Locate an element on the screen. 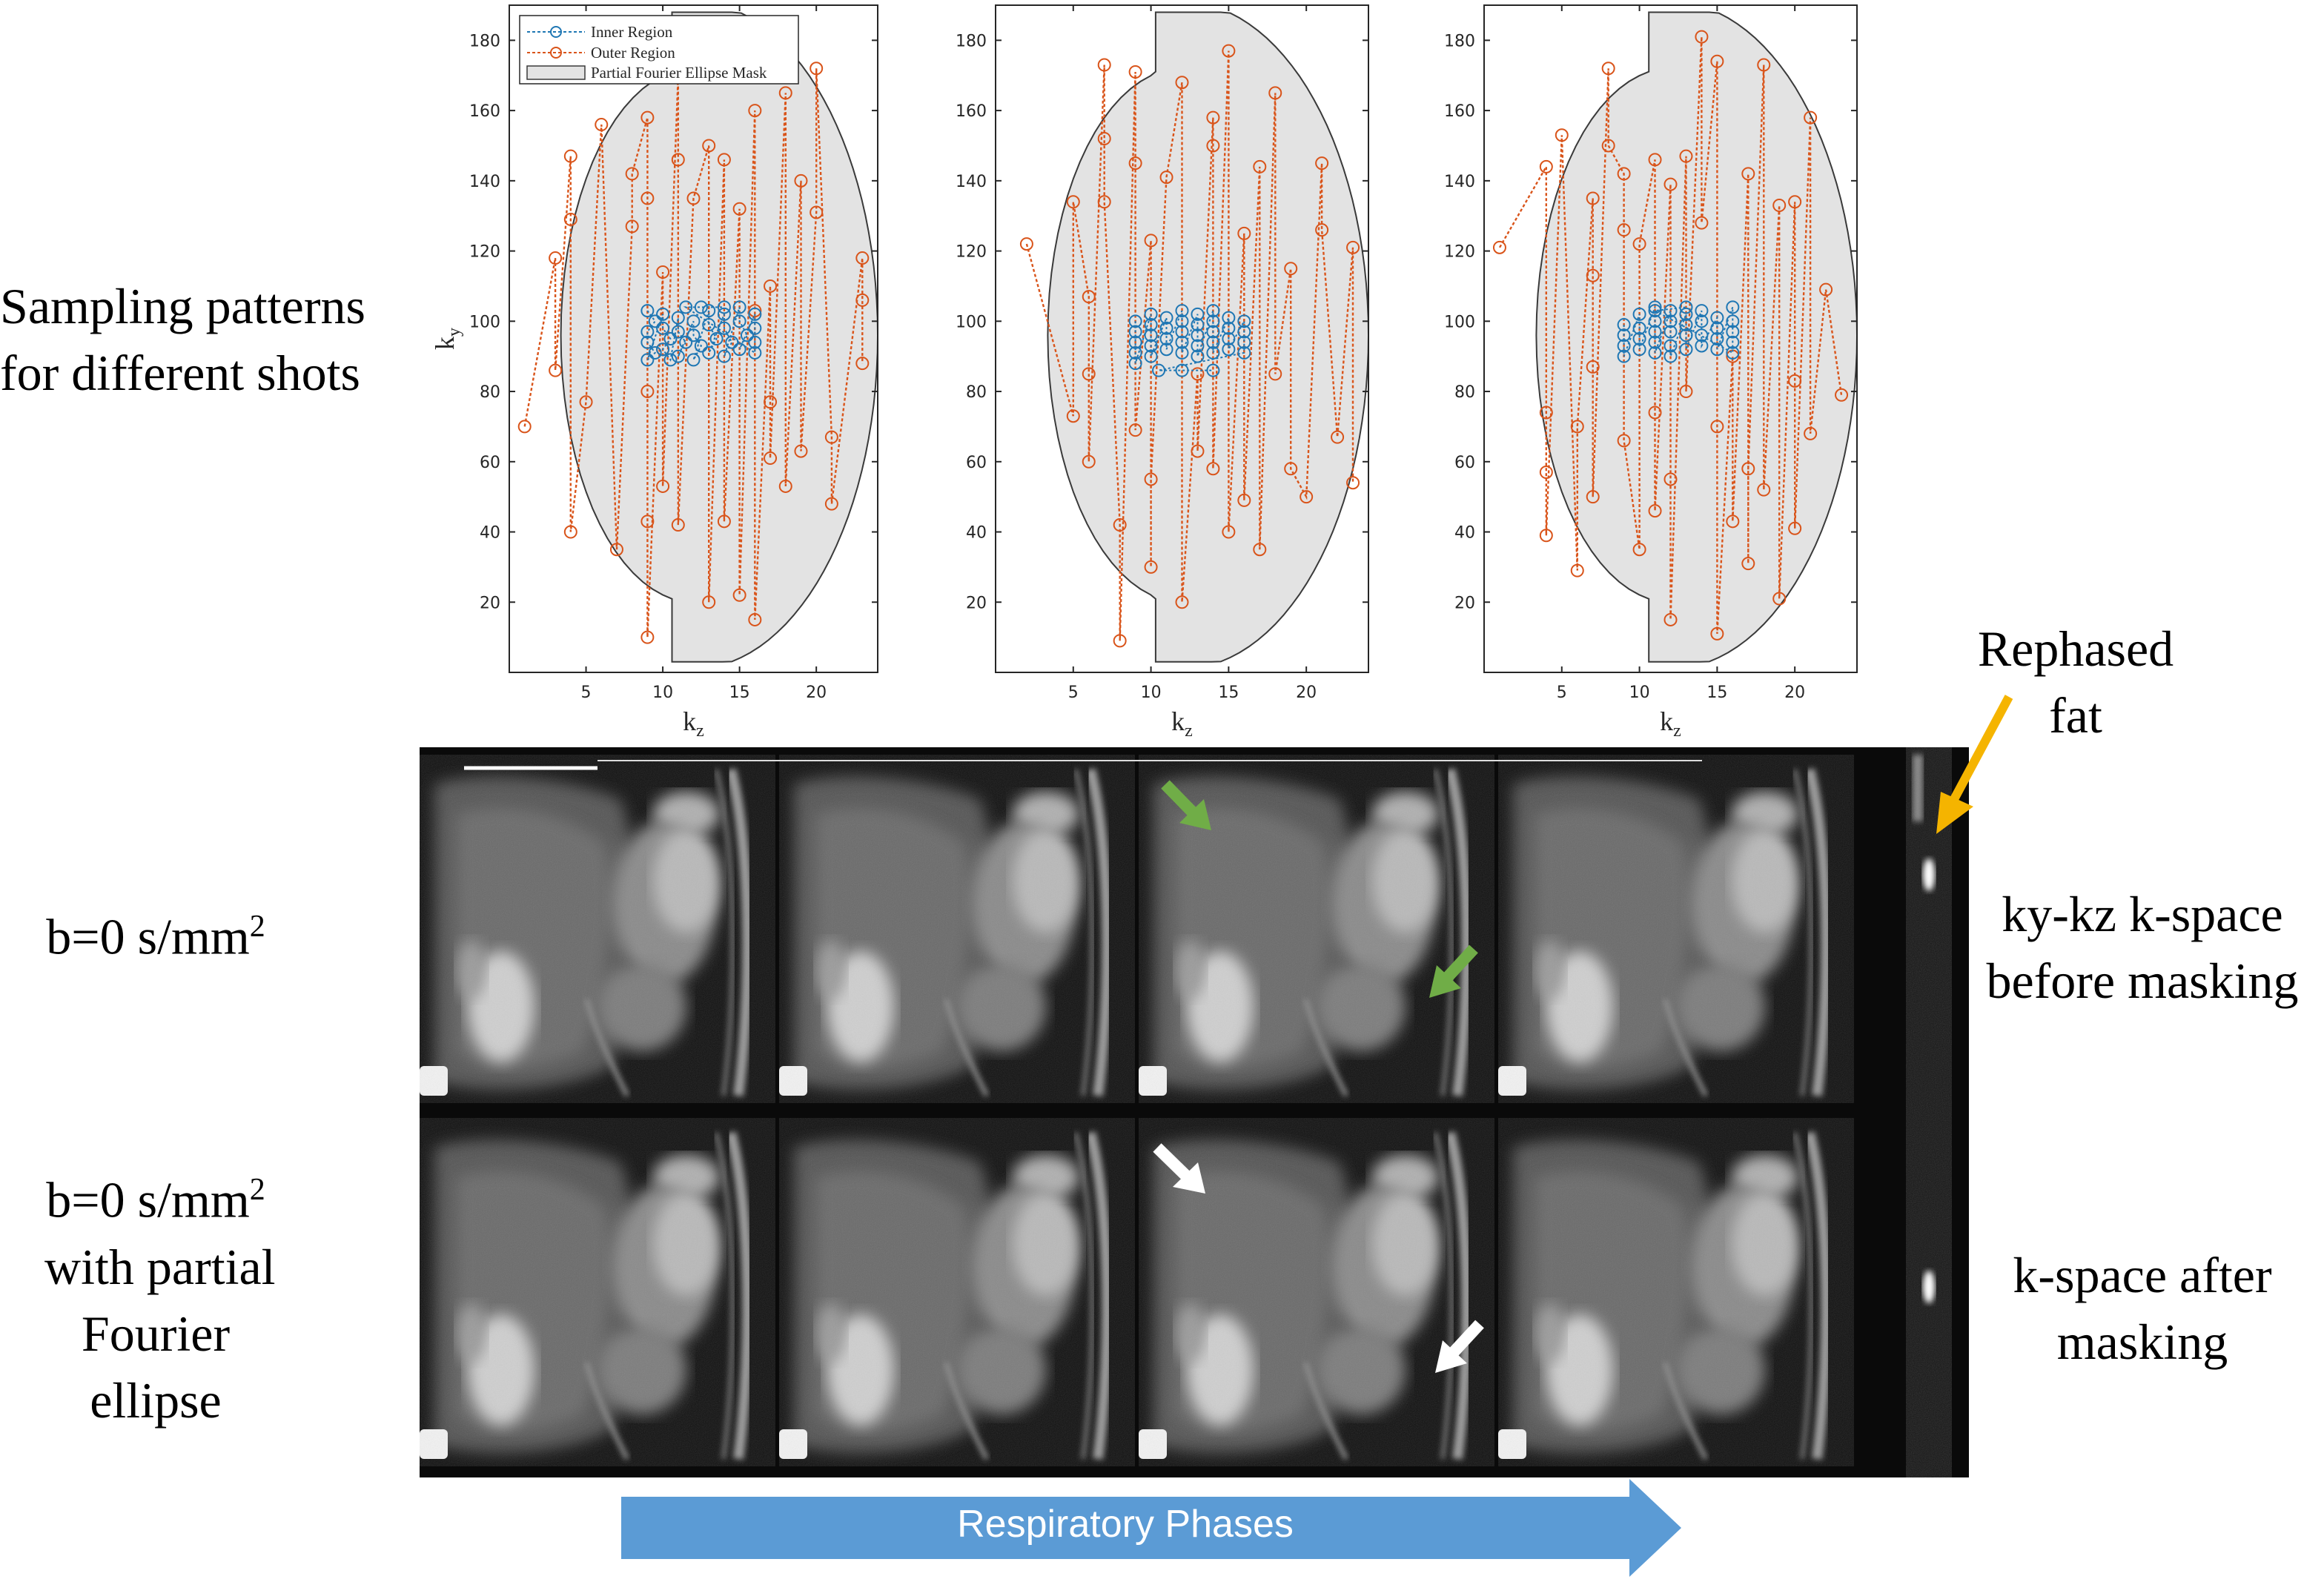  rephased-fat-line2: fat is located at coordinates (2075, 715).